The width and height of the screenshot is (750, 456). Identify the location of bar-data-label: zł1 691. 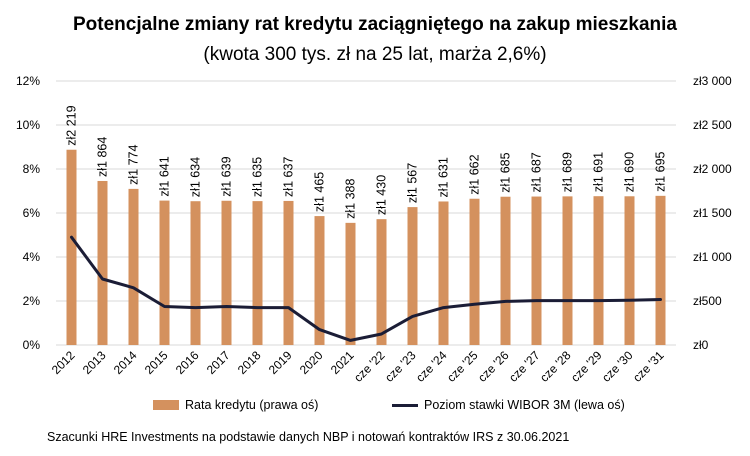
(599, 172).